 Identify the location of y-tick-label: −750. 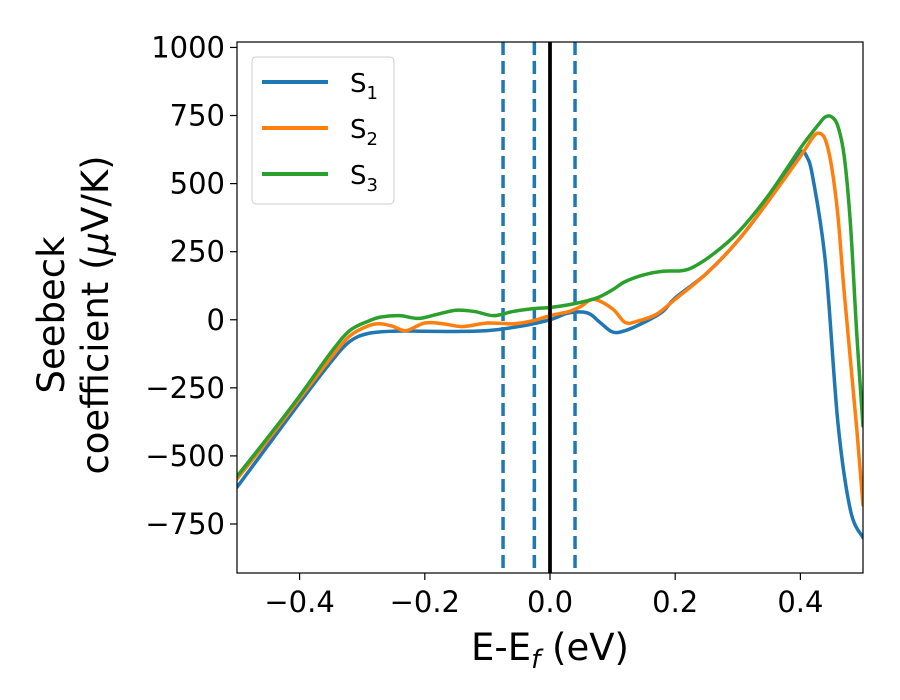
(185, 524).